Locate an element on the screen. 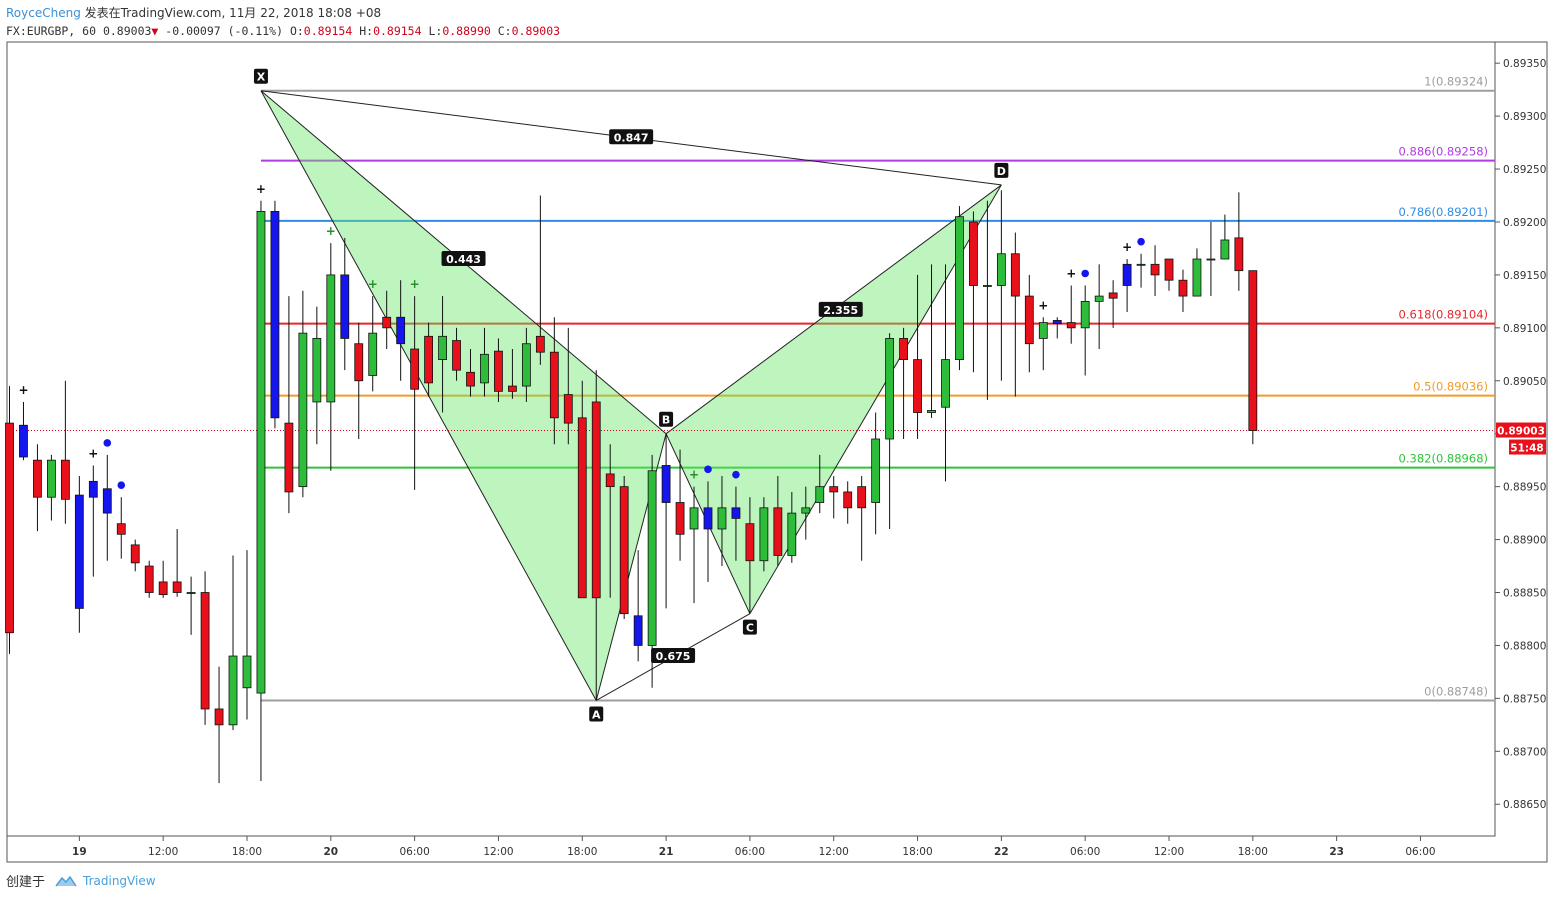 The width and height of the screenshot is (1553, 899). author-link: RoyceCheng is located at coordinates (43, 13).